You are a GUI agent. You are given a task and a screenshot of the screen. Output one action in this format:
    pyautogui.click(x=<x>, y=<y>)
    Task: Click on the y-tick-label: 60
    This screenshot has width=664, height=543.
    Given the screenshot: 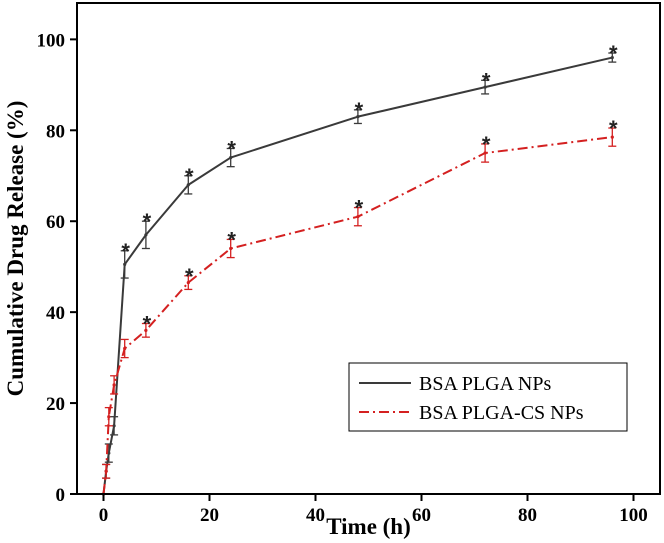 What is the action you would take?
    pyautogui.click(x=55, y=222)
    